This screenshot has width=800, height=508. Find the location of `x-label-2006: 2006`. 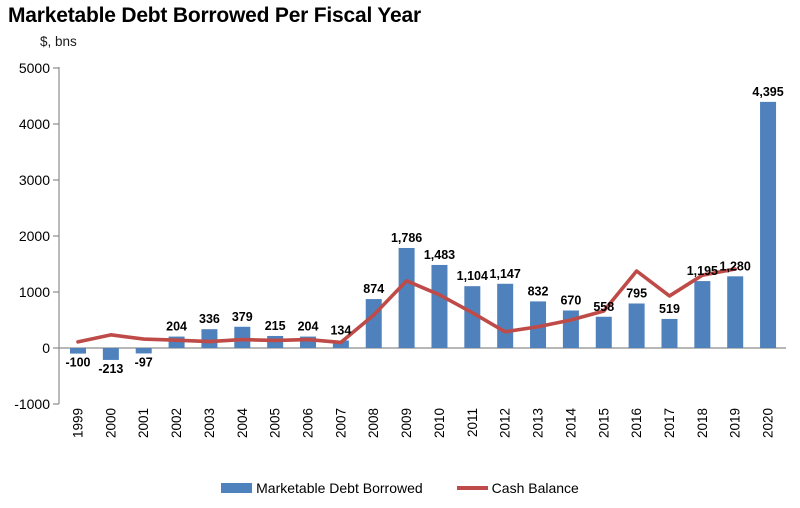

x-label-2006: 2006 is located at coordinates (308, 423).